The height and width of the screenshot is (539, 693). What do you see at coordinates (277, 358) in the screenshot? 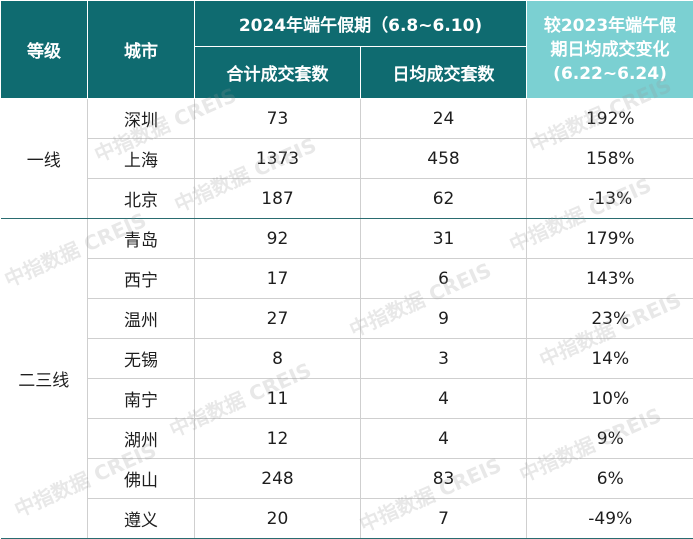
I see `total-deals-cell: 8` at bounding box center [277, 358].